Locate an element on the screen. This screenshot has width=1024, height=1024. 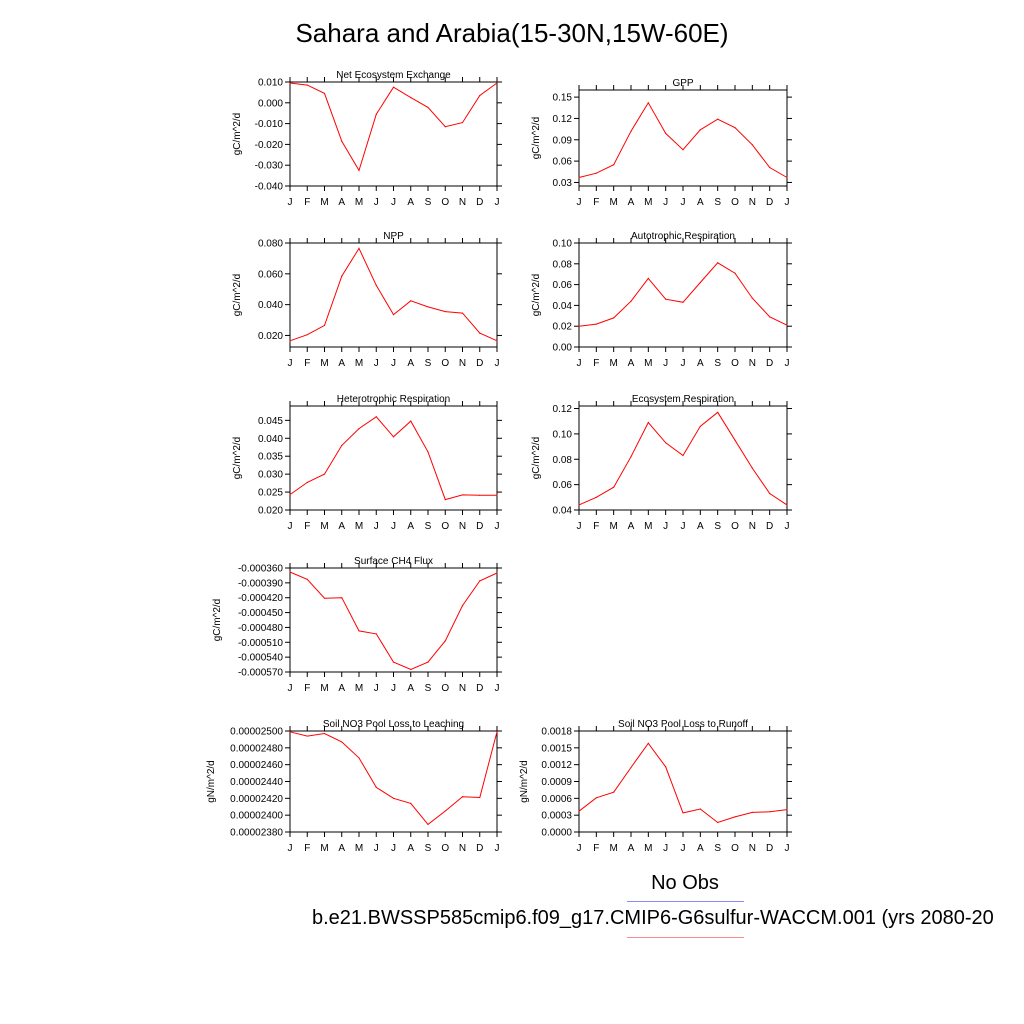
y-tick-label: 0.02 is located at coordinates (563, 327).